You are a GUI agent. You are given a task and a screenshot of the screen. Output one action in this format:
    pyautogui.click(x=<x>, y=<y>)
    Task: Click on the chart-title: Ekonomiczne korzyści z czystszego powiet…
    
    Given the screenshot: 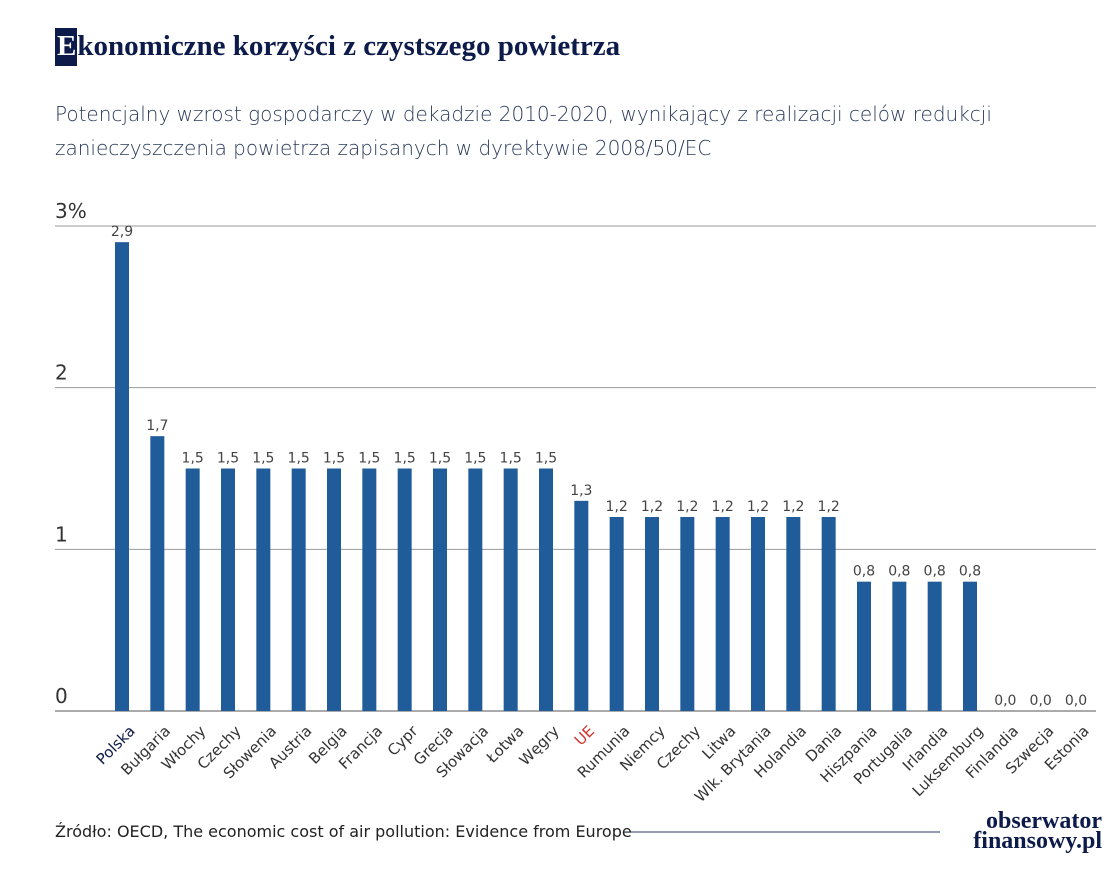 What is the action you would take?
    pyautogui.click(x=339, y=46)
    